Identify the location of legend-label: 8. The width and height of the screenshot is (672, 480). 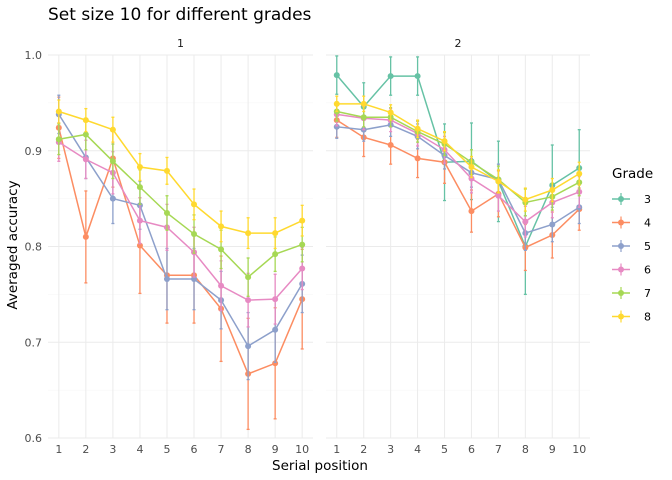
(647, 317).